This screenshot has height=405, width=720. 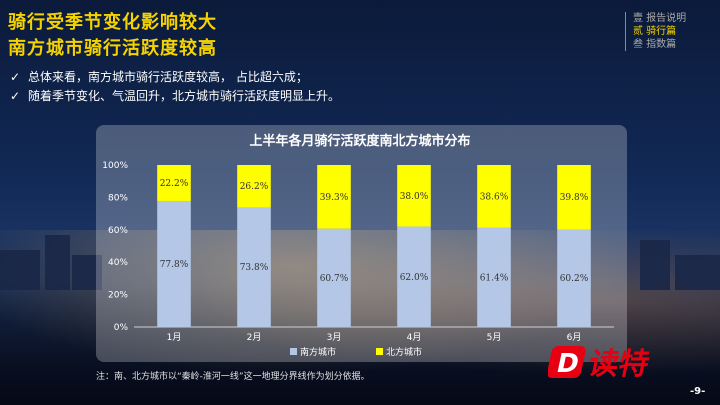 I want to click on dute-logo: D 读特, so click(x=600, y=364).